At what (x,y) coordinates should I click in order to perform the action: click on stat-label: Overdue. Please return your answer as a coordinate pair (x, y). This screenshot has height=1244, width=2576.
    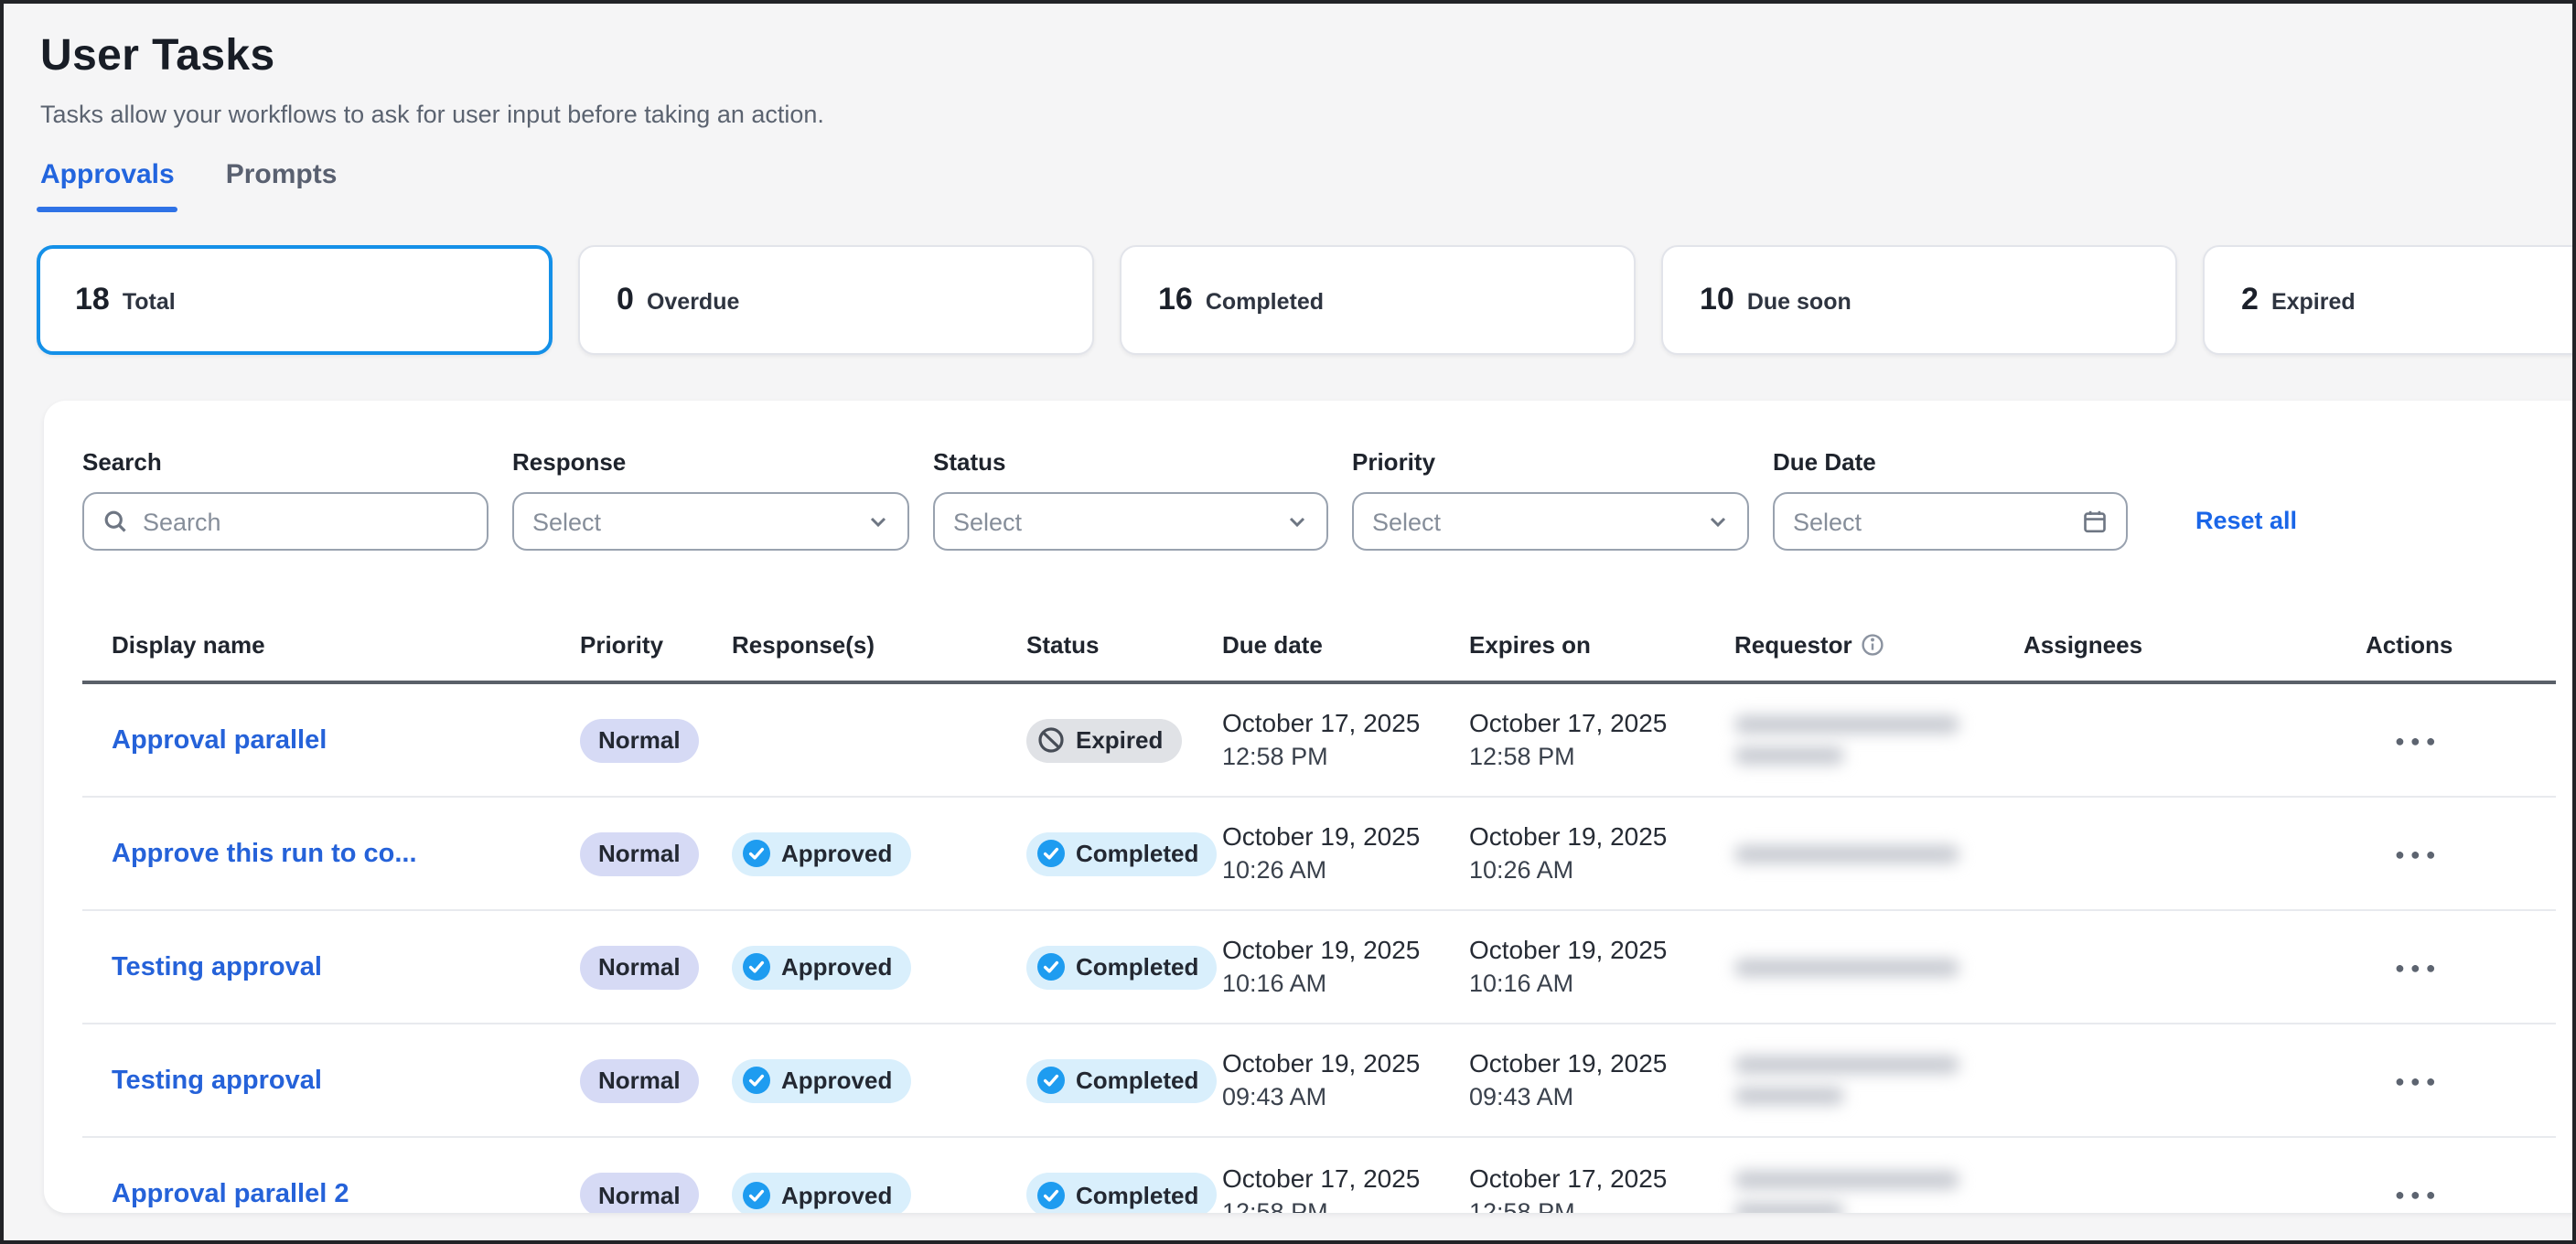
    Looking at the image, I should click on (693, 302).